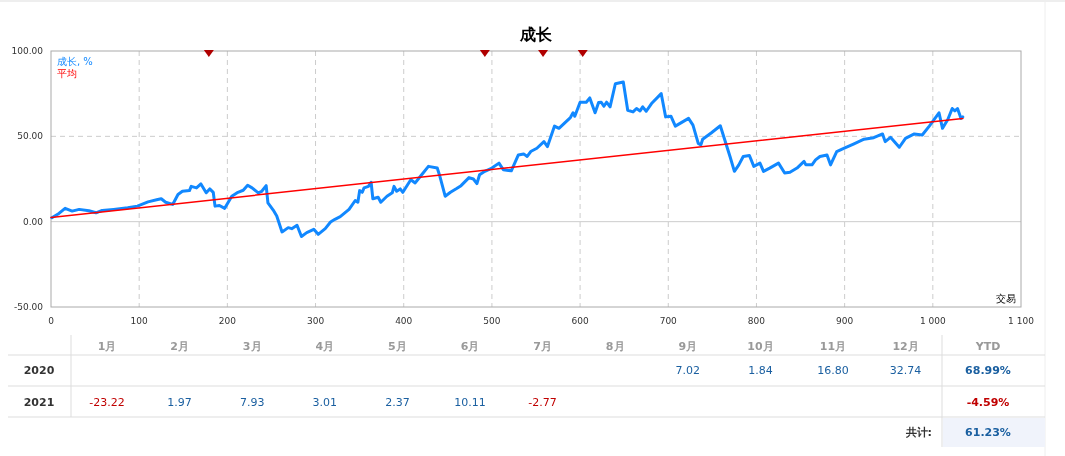  What do you see at coordinates (492, 321) in the screenshot?
I see `x-tick-label: 500` at bounding box center [492, 321].